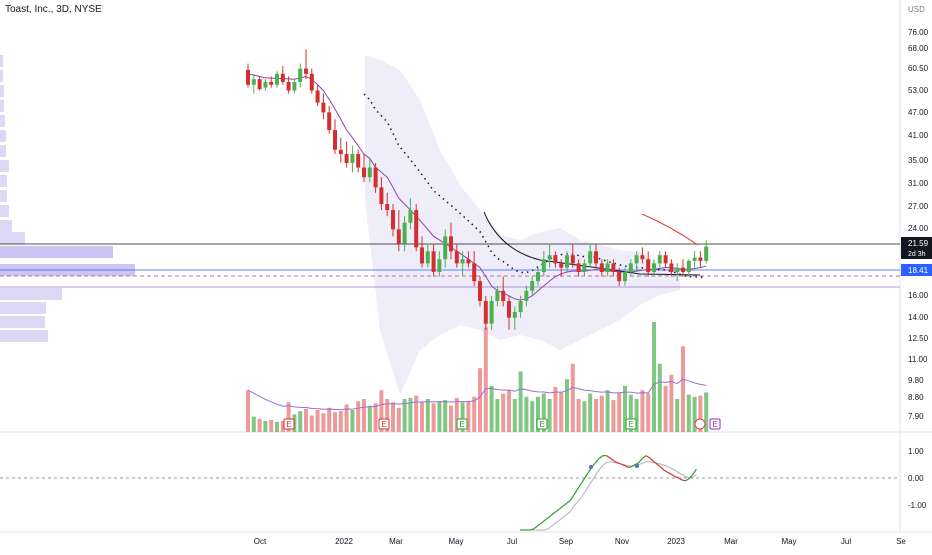 This screenshot has width=932, height=555. What do you see at coordinates (566, 541) in the screenshot?
I see `time-axis-tick: Sep` at bounding box center [566, 541].